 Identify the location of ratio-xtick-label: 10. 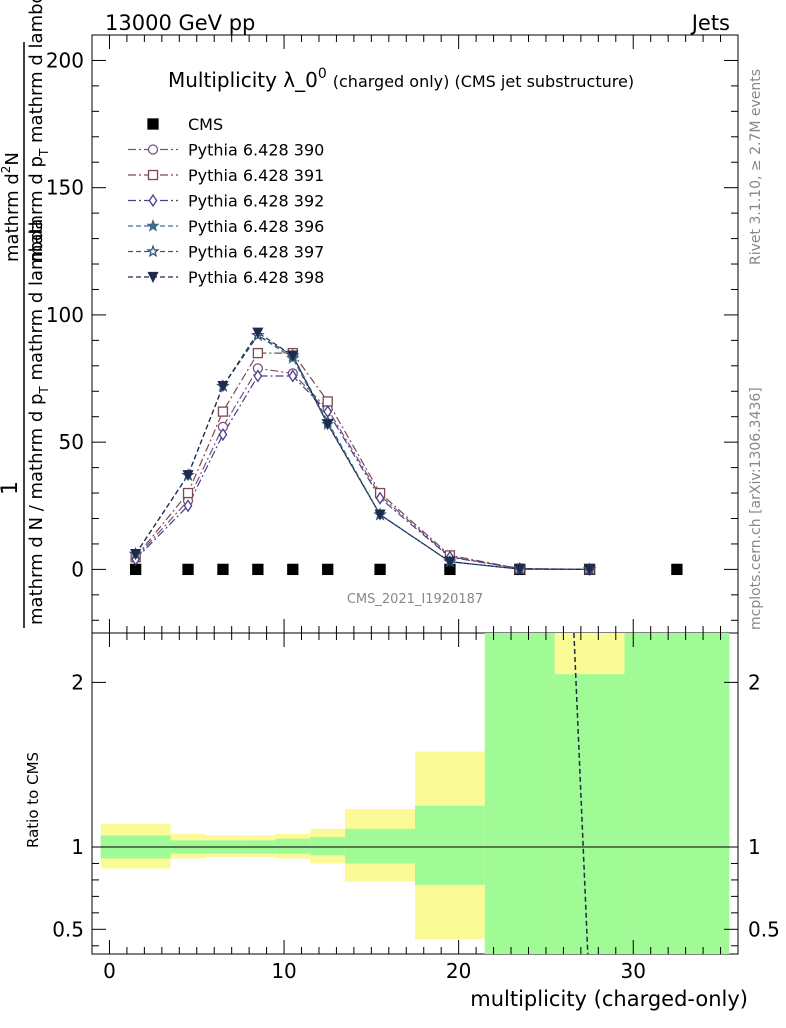
(283, 971).